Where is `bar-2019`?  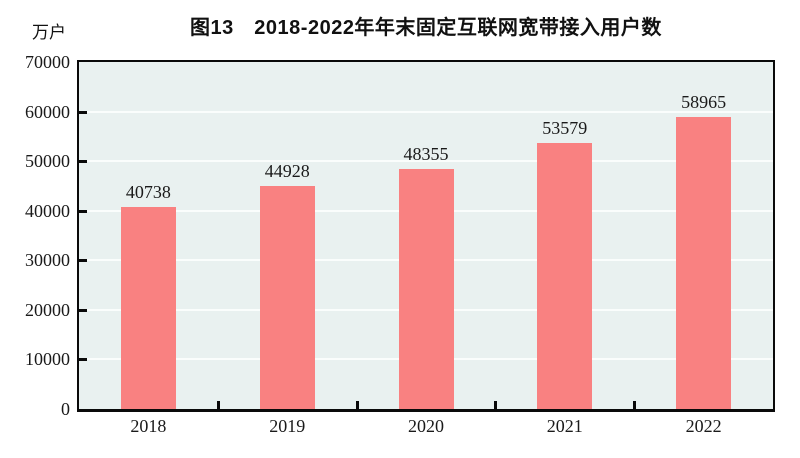
bar-2019 is located at coordinates (287, 297).